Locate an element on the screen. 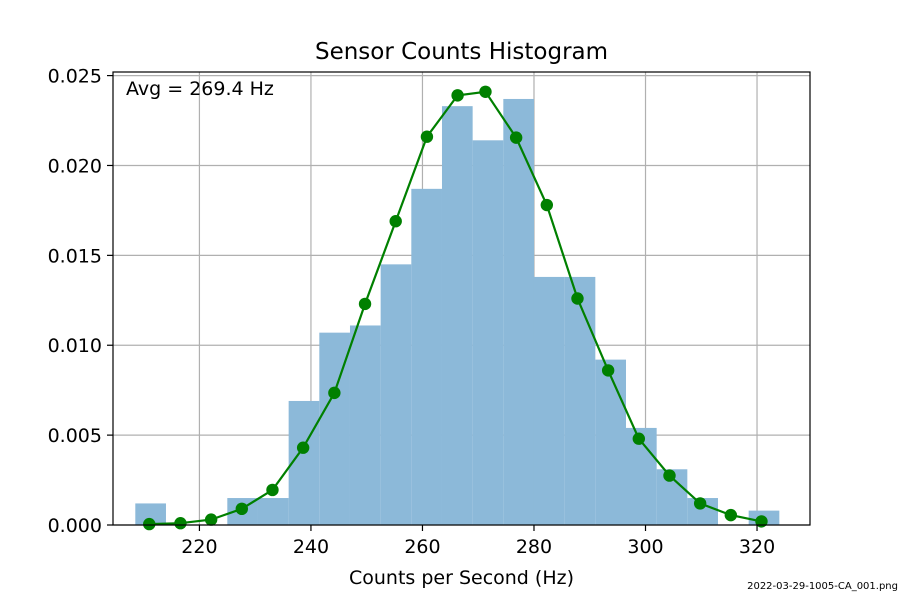  x-tick-label: 300 is located at coordinates (645, 547).